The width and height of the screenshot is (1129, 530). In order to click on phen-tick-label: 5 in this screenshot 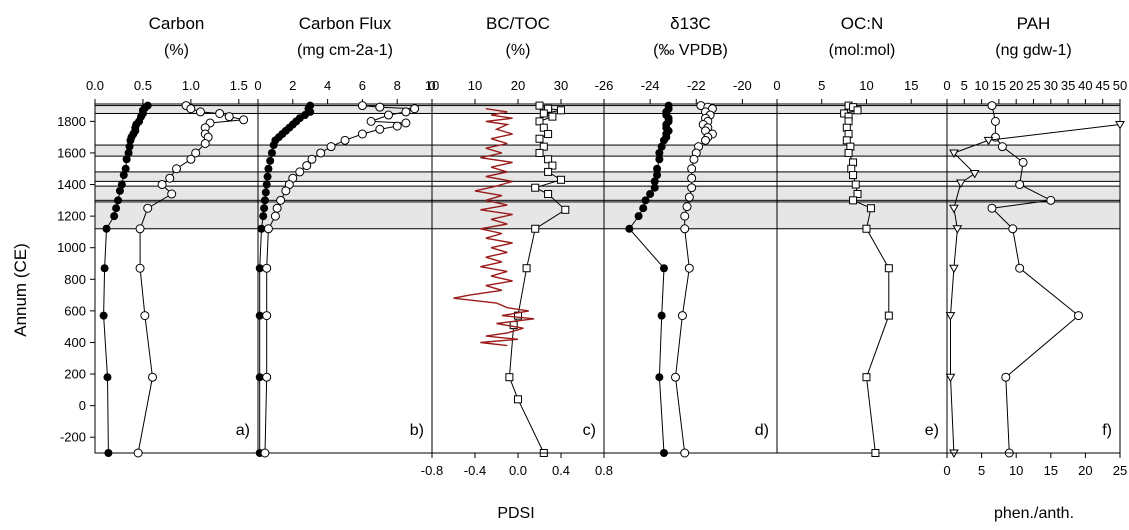, I will do `click(981, 470)`.